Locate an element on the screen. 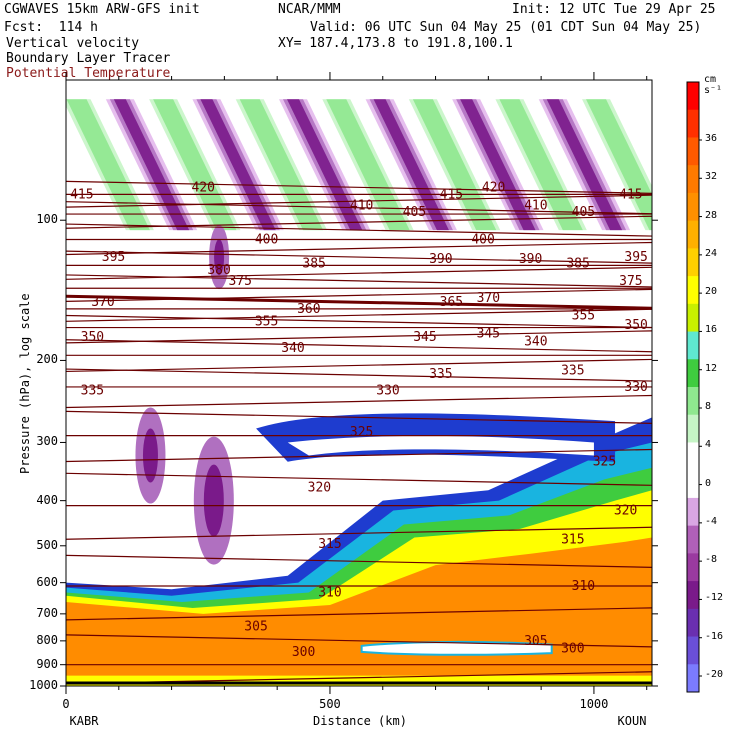  theta-label-text: 380 is located at coordinates (218, 270).